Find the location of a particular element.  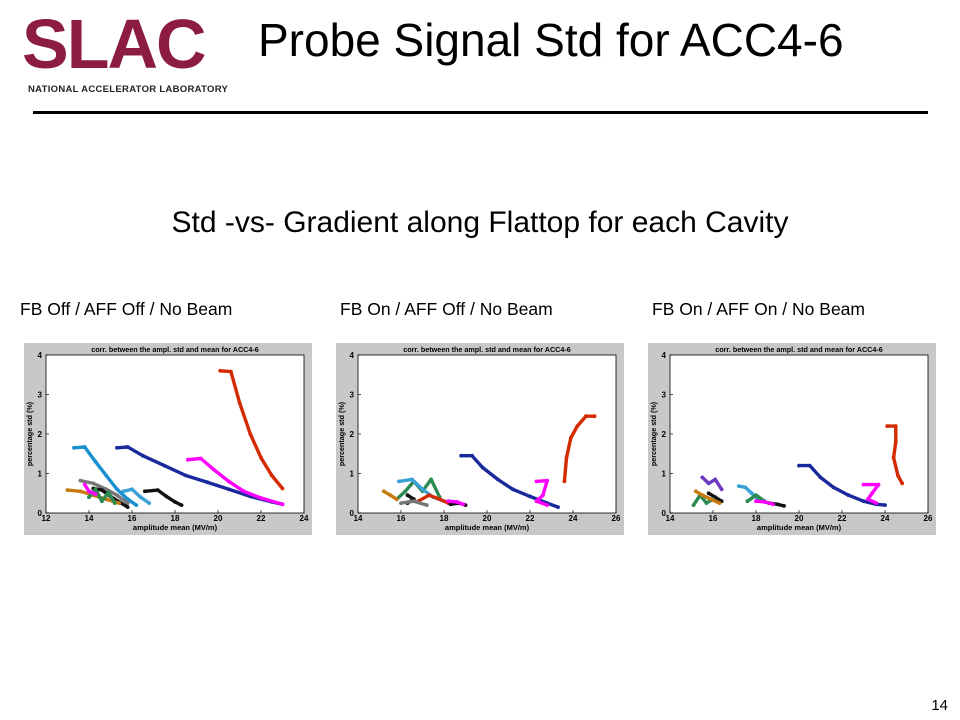

x-tick-label: 16 is located at coordinates (401, 518).